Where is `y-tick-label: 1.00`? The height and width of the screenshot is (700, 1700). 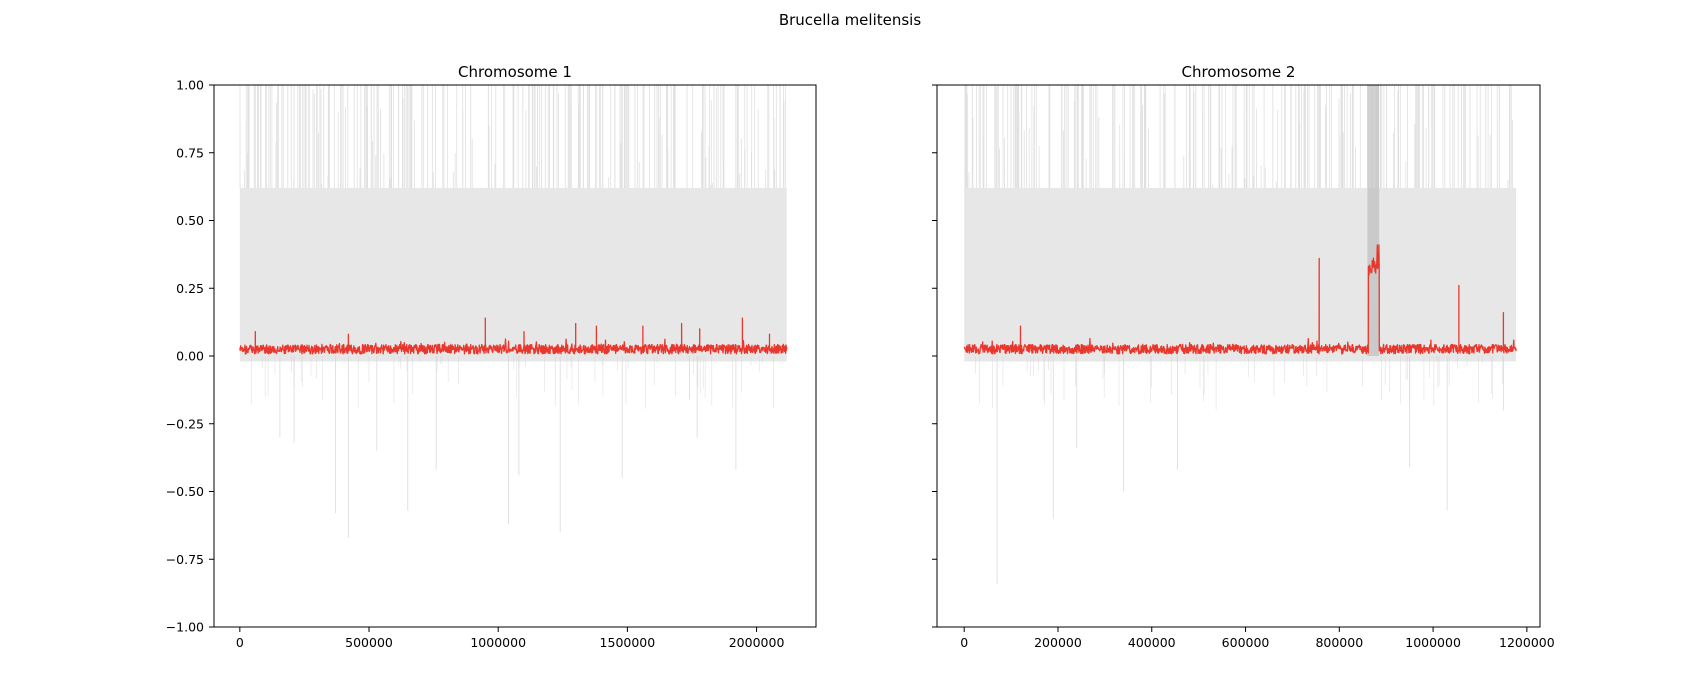 y-tick-label: 1.00 is located at coordinates (190, 85).